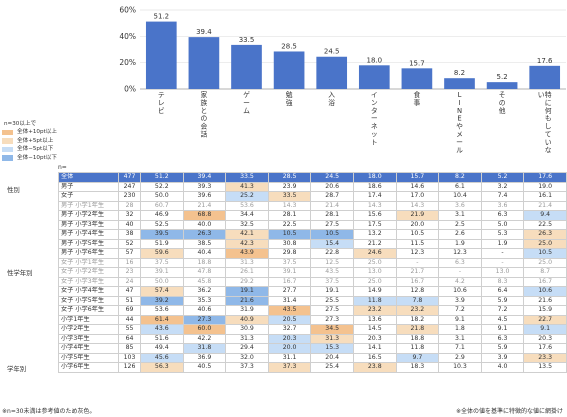  Describe the element at coordinates (129, 357) in the screenshot. I see `row-n: 103` at that location.